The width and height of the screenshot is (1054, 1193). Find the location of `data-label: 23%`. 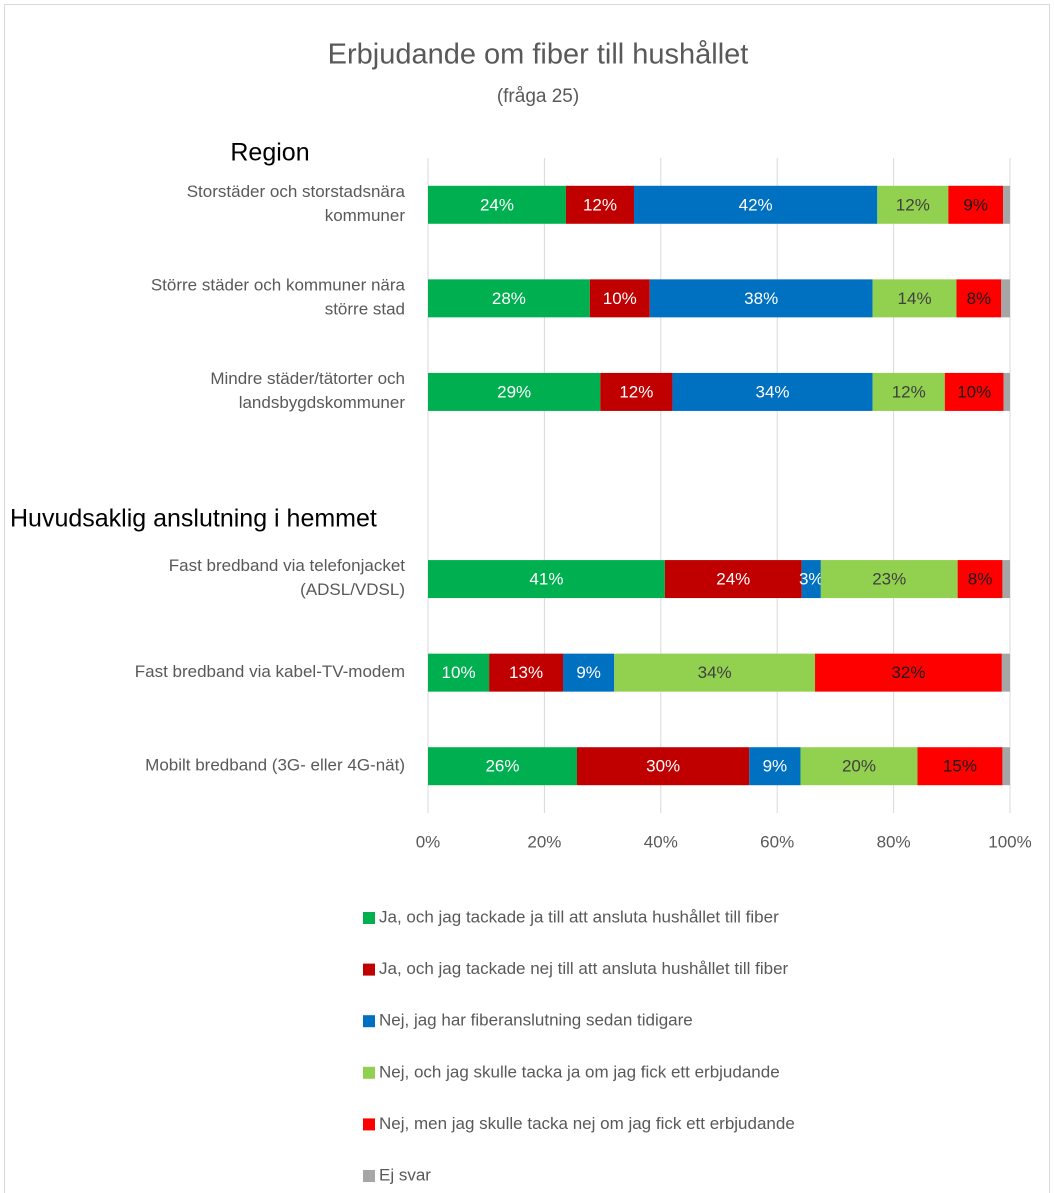

data-label: 23% is located at coordinates (889, 579).